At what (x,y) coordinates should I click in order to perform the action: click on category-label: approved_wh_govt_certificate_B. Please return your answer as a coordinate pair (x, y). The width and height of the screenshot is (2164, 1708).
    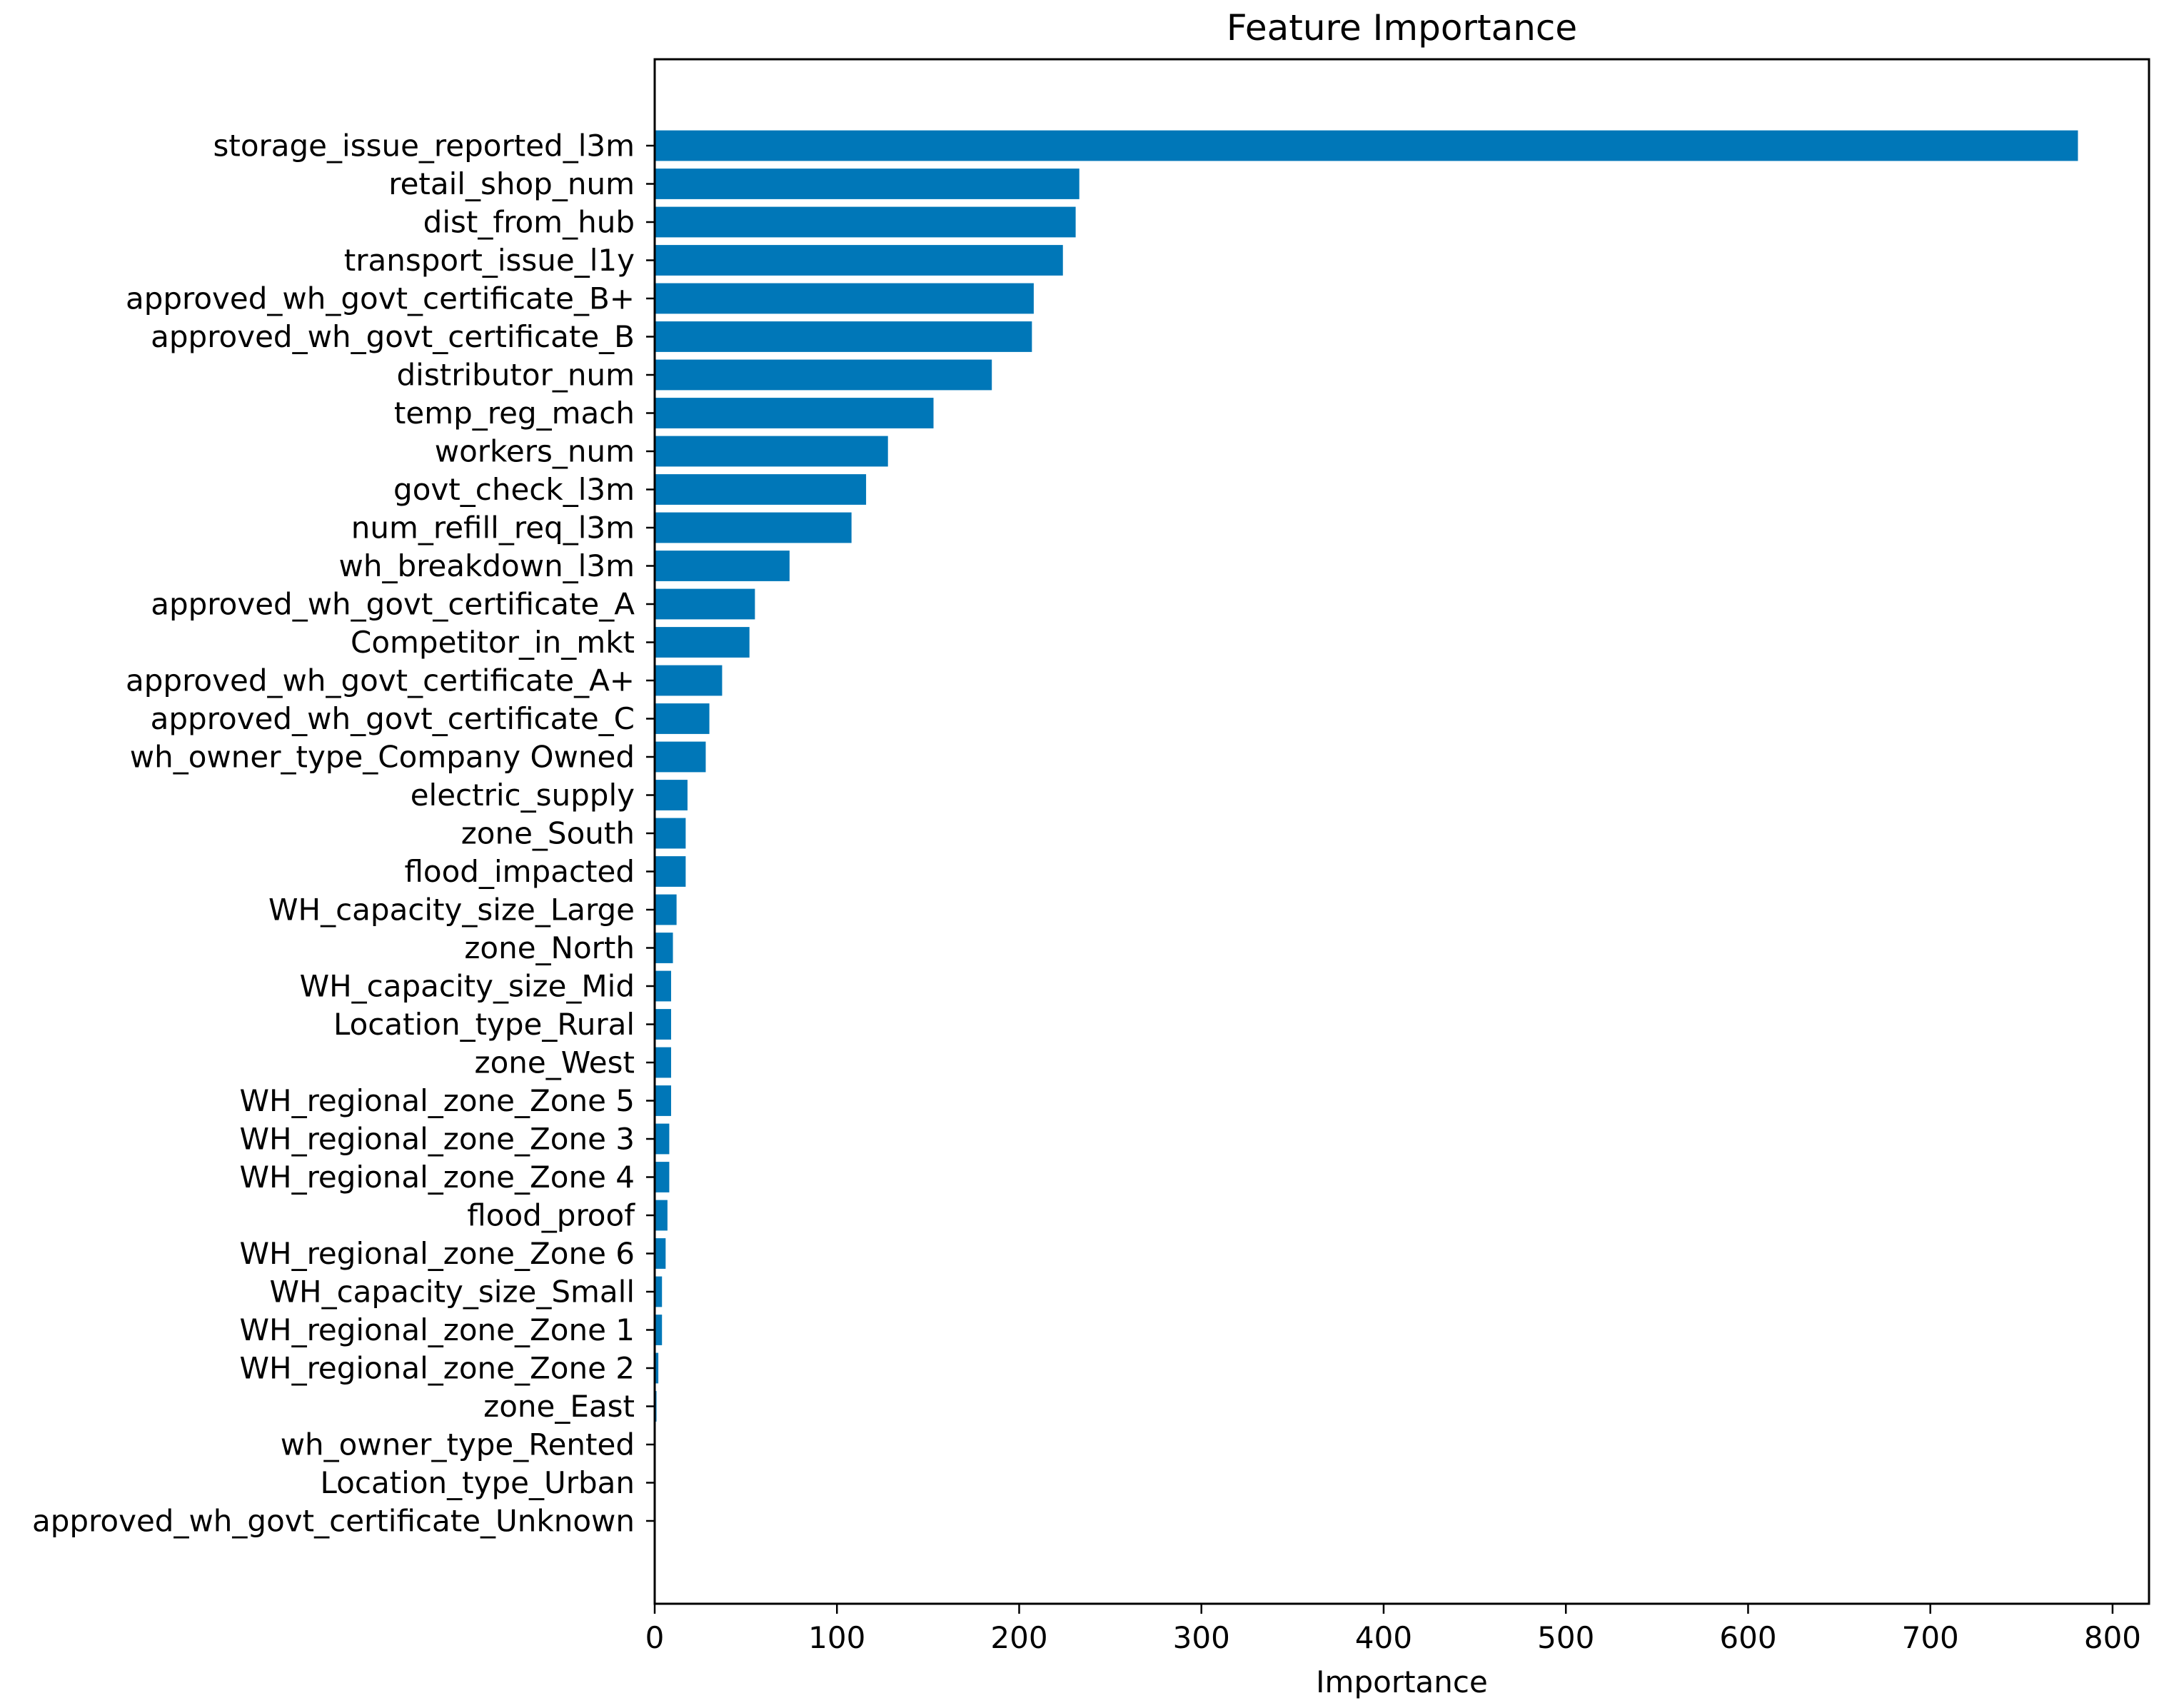
    Looking at the image, I should click on (393, 336).